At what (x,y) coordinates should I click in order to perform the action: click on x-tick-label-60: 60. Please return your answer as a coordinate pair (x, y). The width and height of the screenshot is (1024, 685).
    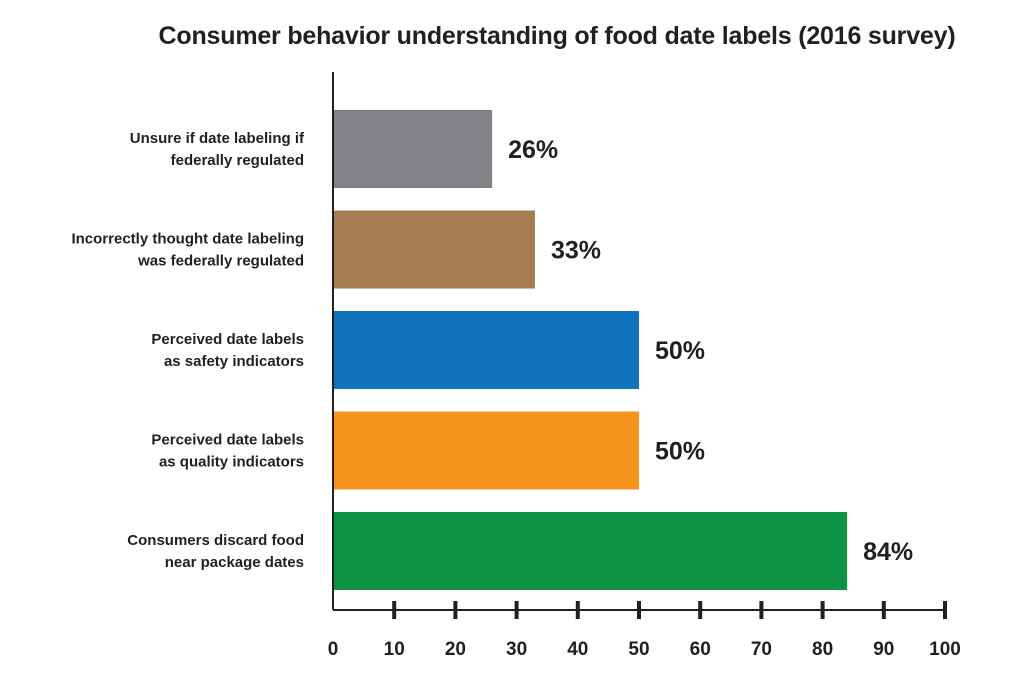
    Looking at the image, I should click on (700, 649).